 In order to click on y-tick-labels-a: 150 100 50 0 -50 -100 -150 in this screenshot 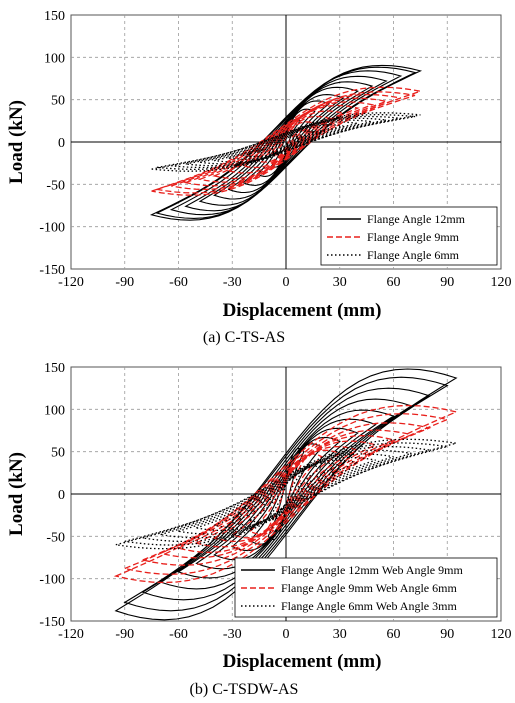, I will do `click(52, 143)`.